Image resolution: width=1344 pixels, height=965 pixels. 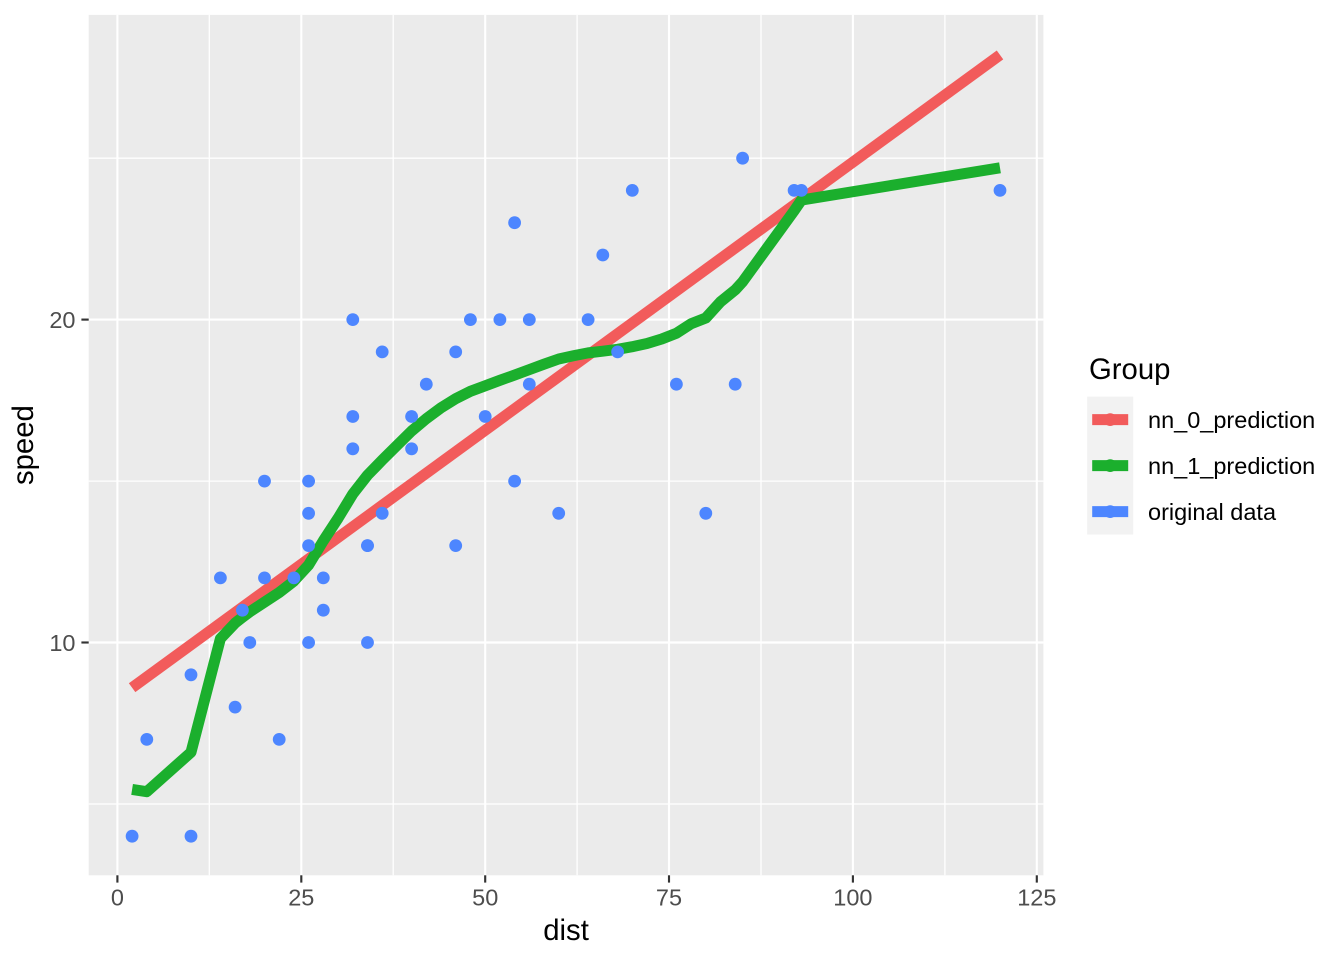 What do you see at coordinates (852, 898) in the screenshot?
I see `svg-text: 100` at bounding box center [852, 898].